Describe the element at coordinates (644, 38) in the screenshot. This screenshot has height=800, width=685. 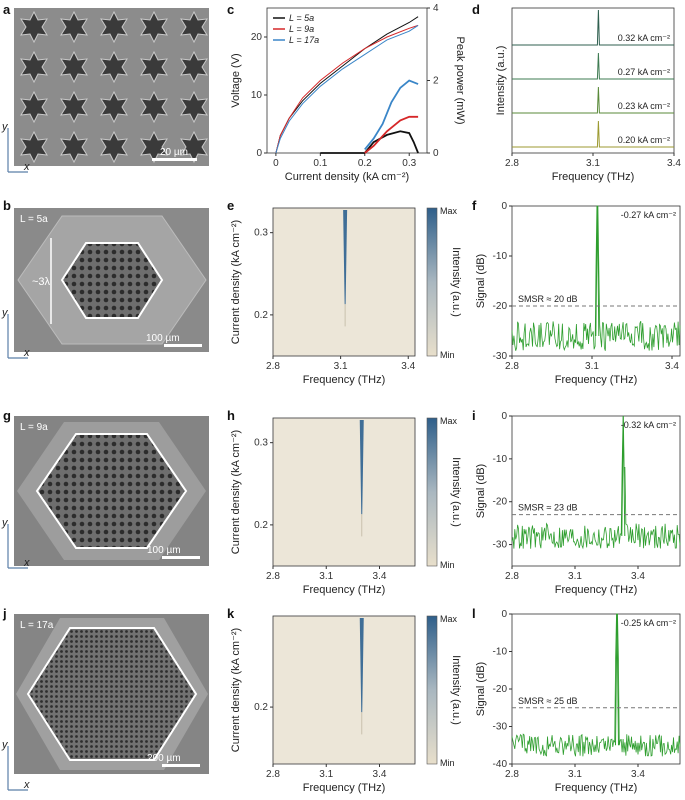
I see `spectrum-label-d-0: 0.32 kA cm⁻²` at that location.